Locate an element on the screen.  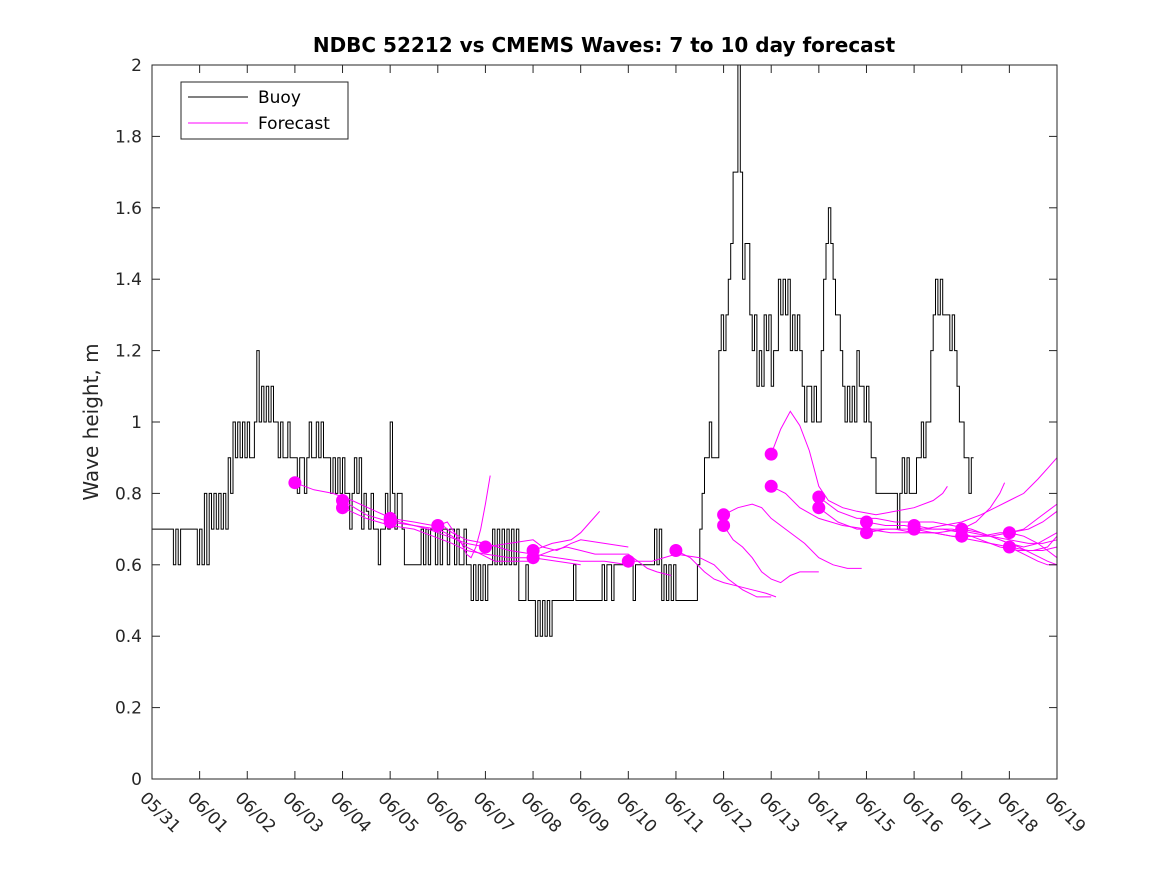
y-tick-label: 0.2 is located at coordinates (128, 709).